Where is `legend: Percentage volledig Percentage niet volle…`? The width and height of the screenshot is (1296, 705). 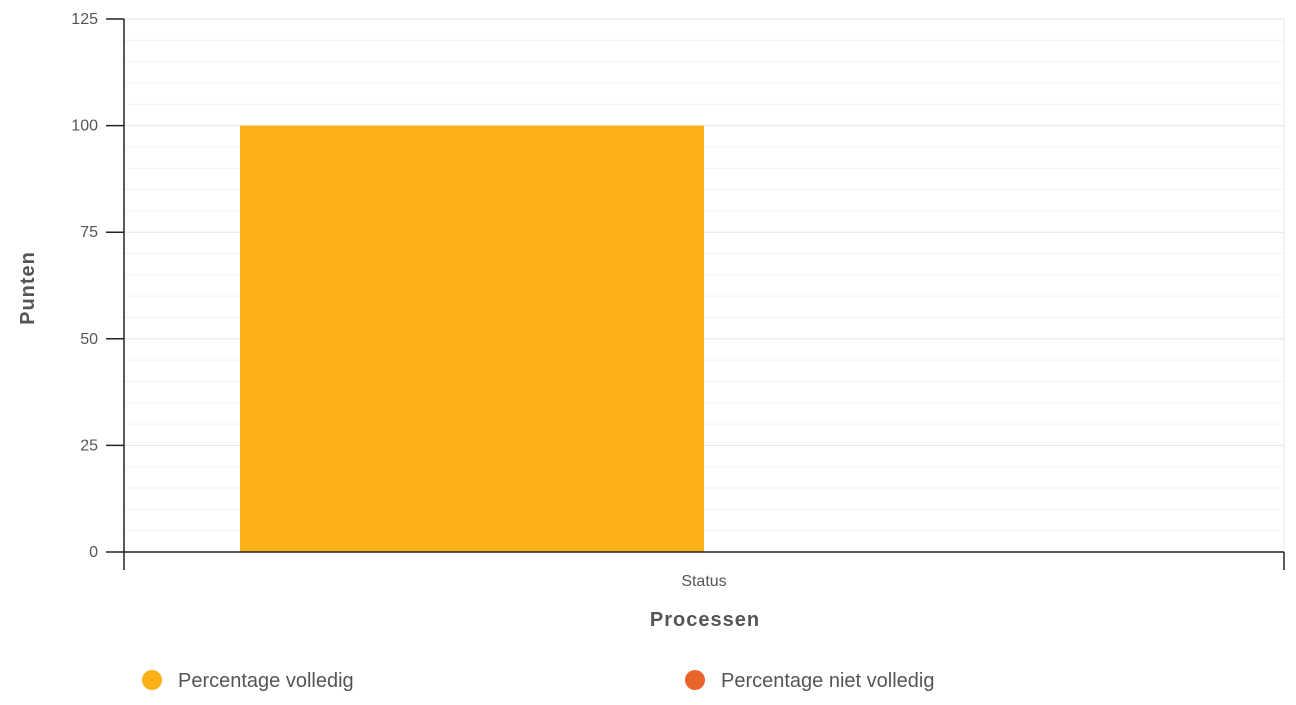 legend: Percentage volledig Percentage niet volle… is located at coordinates (538, 681).